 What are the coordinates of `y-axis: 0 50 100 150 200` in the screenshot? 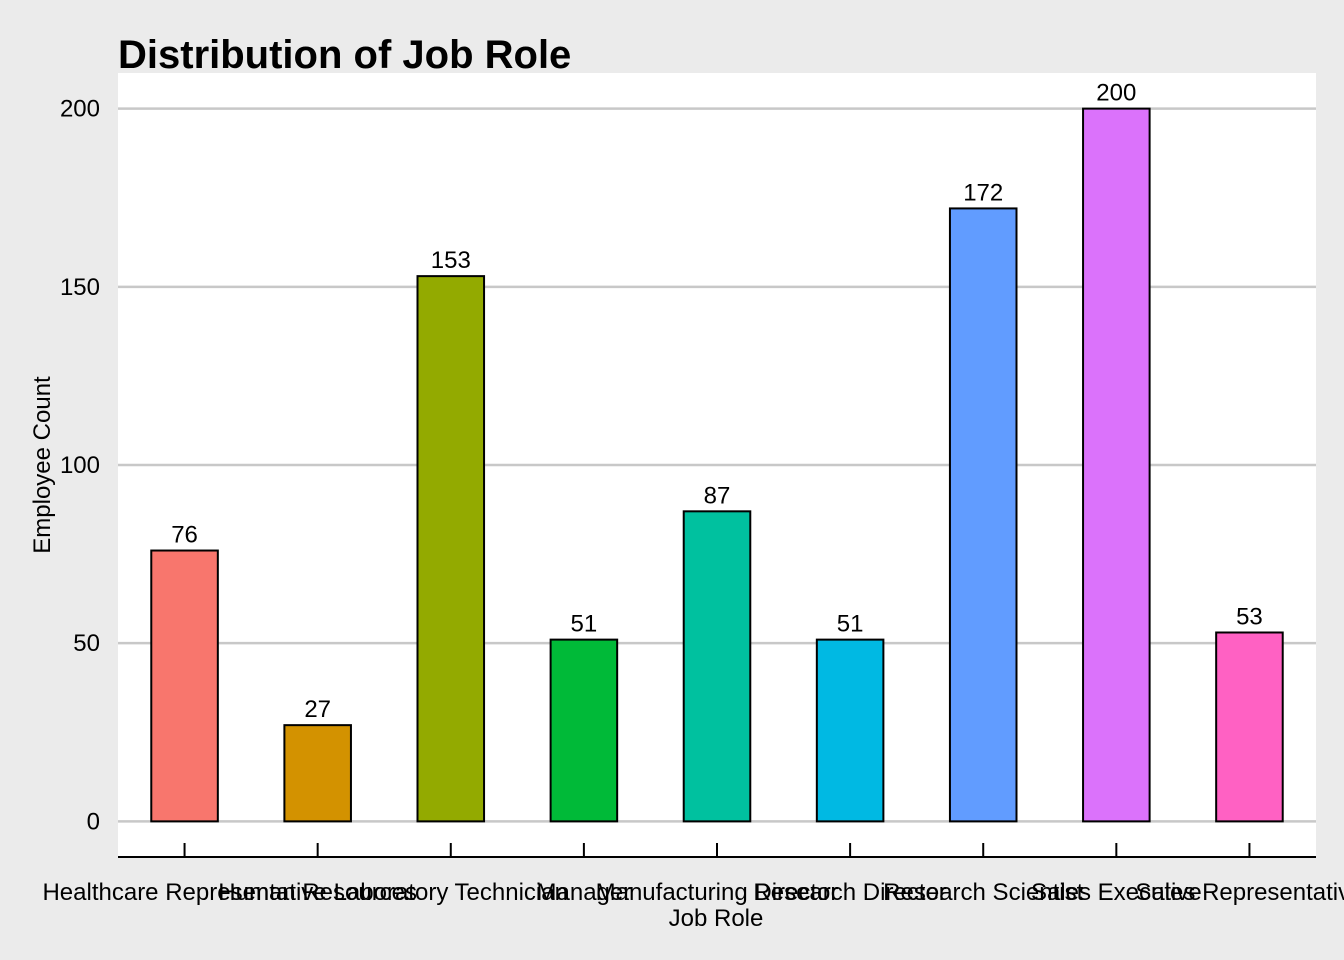 It's located at (80, 466).